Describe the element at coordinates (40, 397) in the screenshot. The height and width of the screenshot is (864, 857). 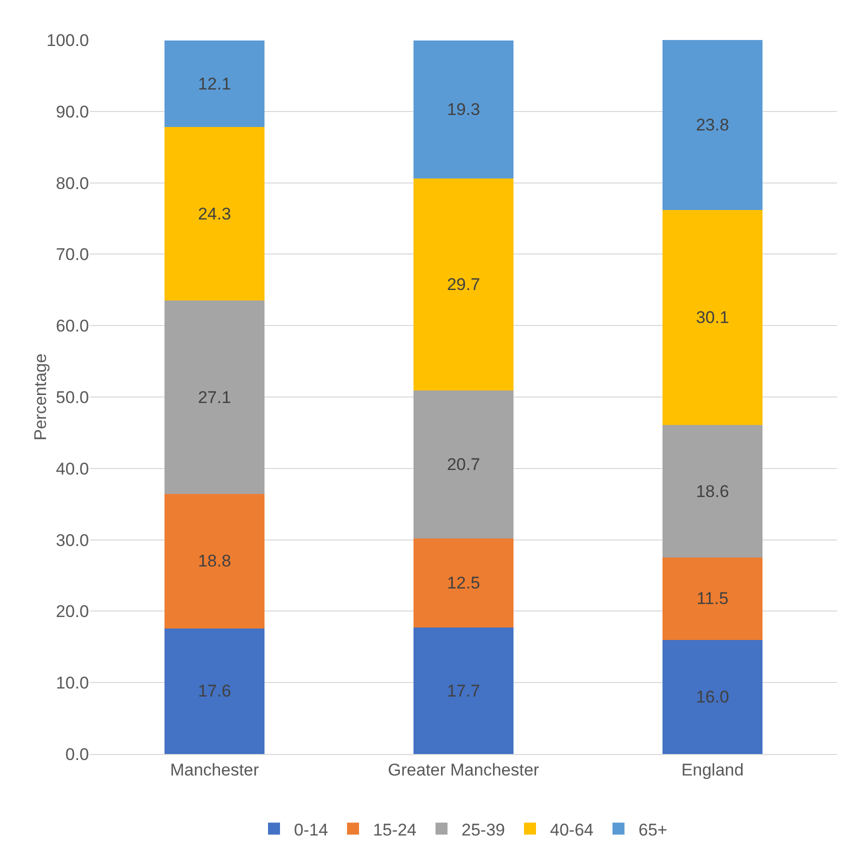
I see `y-axis-title: Percentage` at that location.